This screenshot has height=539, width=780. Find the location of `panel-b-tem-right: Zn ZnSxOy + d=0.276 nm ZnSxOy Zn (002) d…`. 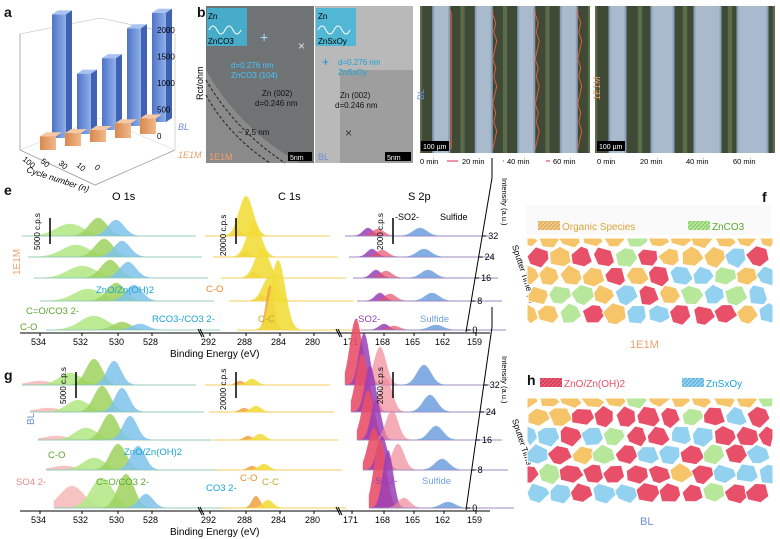

panel-b-tem-right: Zn ZnSxOy + d=0.276 nm ZnSxOy Zn (002) d… is located at coordinates (364, 84).